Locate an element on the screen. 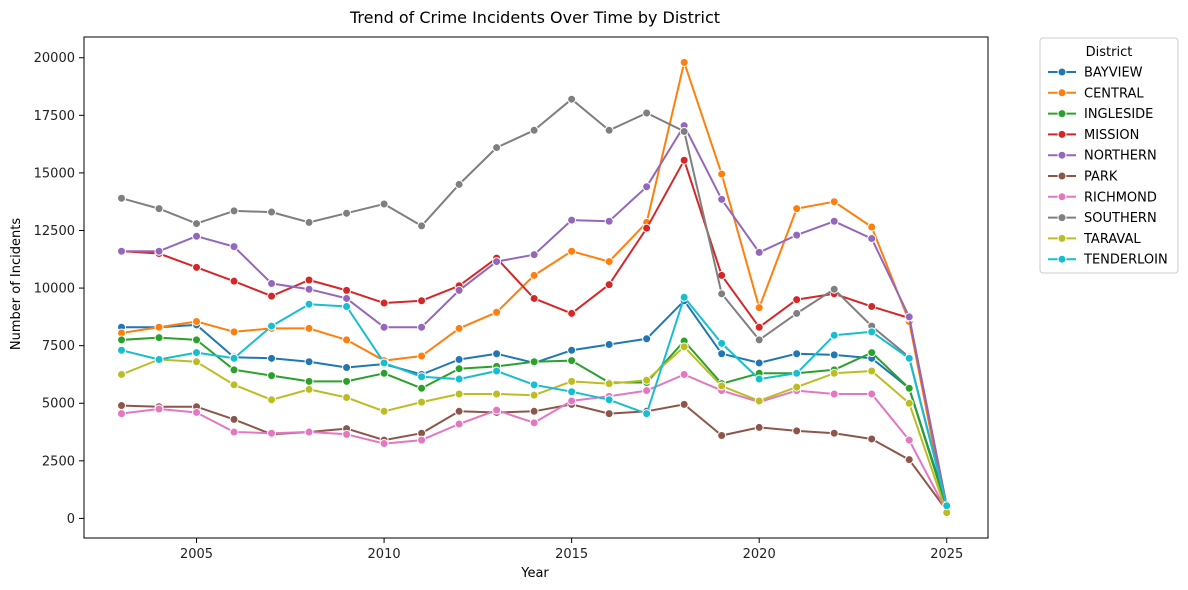 The height and width of the screenshot is (590, 1188). y-tick-label: 17500 is located at coordinates (54, 116).